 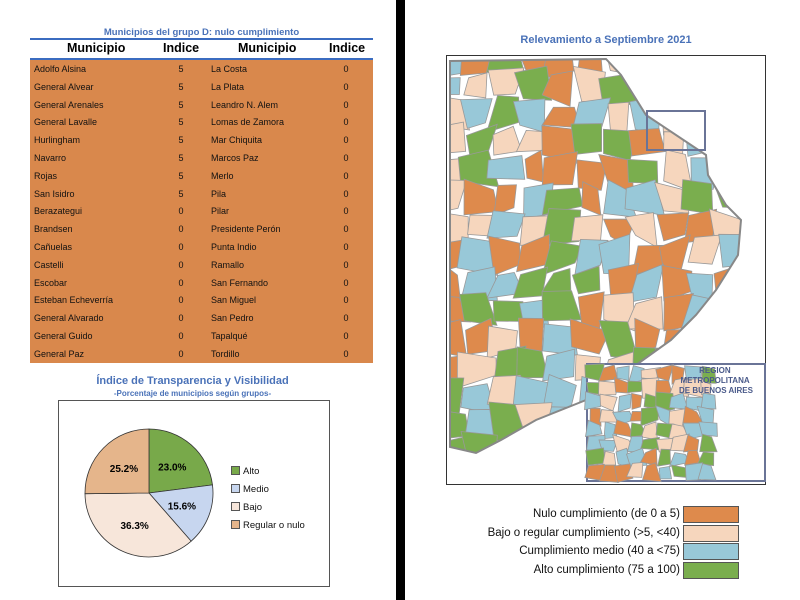 I want to click on pie-slice-regular-o-nulo, so click(x=117, y=461).